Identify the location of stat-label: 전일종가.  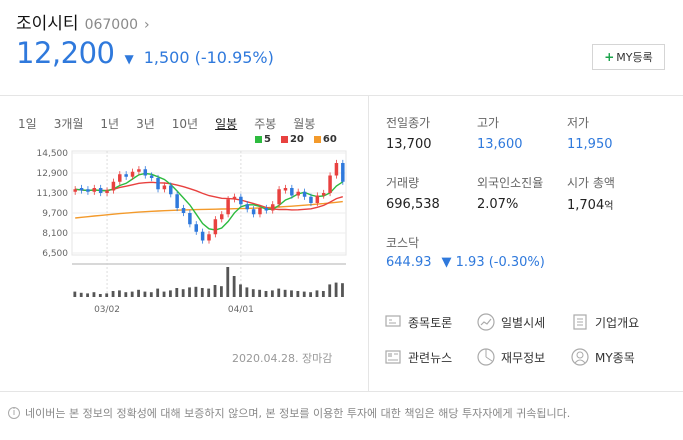
(408, 123).